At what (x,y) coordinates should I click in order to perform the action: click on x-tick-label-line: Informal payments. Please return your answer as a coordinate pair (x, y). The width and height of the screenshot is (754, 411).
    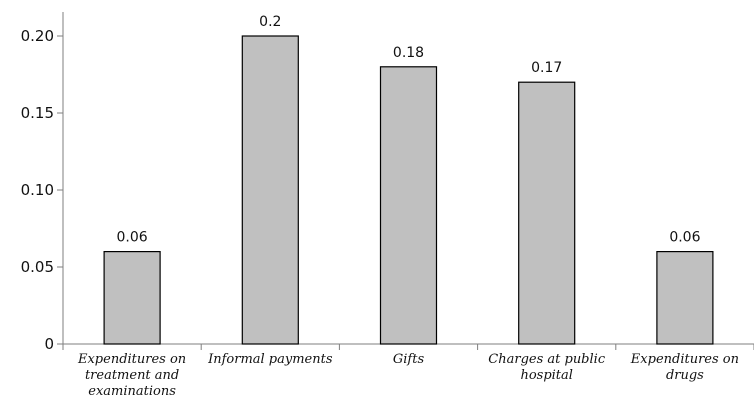
    Looking at the image, I should click on (270, 359).